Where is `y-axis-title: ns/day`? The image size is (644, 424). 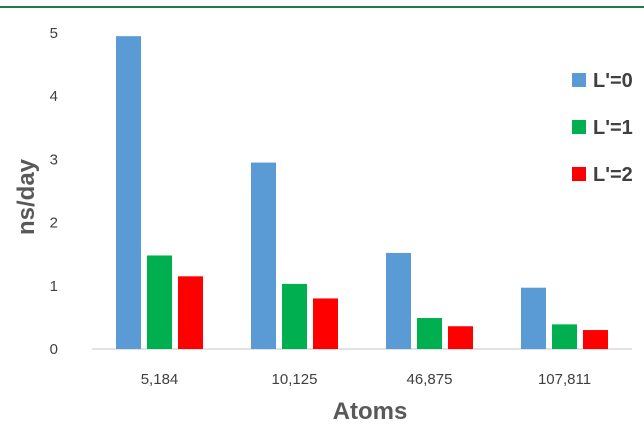
y-axis-title: ns/day is located at coordinates (26, 196).